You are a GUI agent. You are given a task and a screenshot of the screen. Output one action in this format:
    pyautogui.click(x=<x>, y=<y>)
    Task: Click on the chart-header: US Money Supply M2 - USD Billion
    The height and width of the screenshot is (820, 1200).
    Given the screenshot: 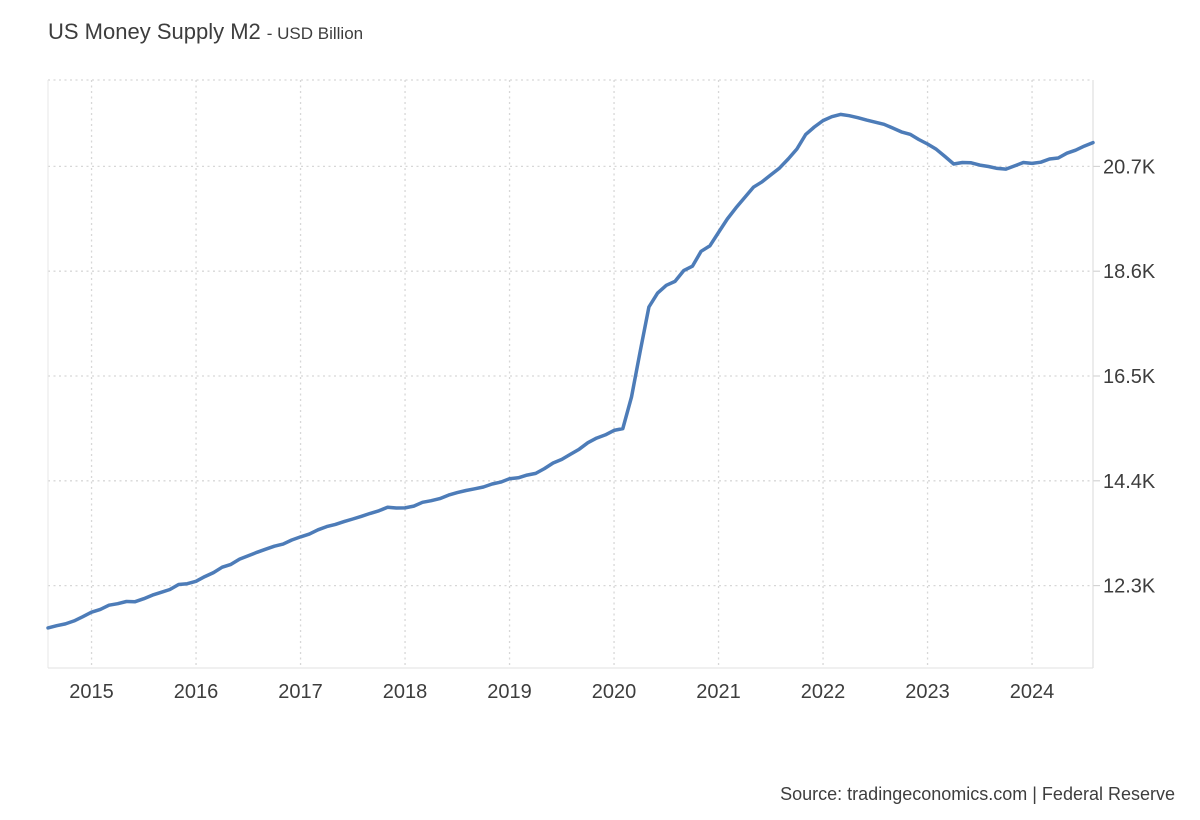 What is the action you would take?
    pyautogui.click(x=205, y=32)
    